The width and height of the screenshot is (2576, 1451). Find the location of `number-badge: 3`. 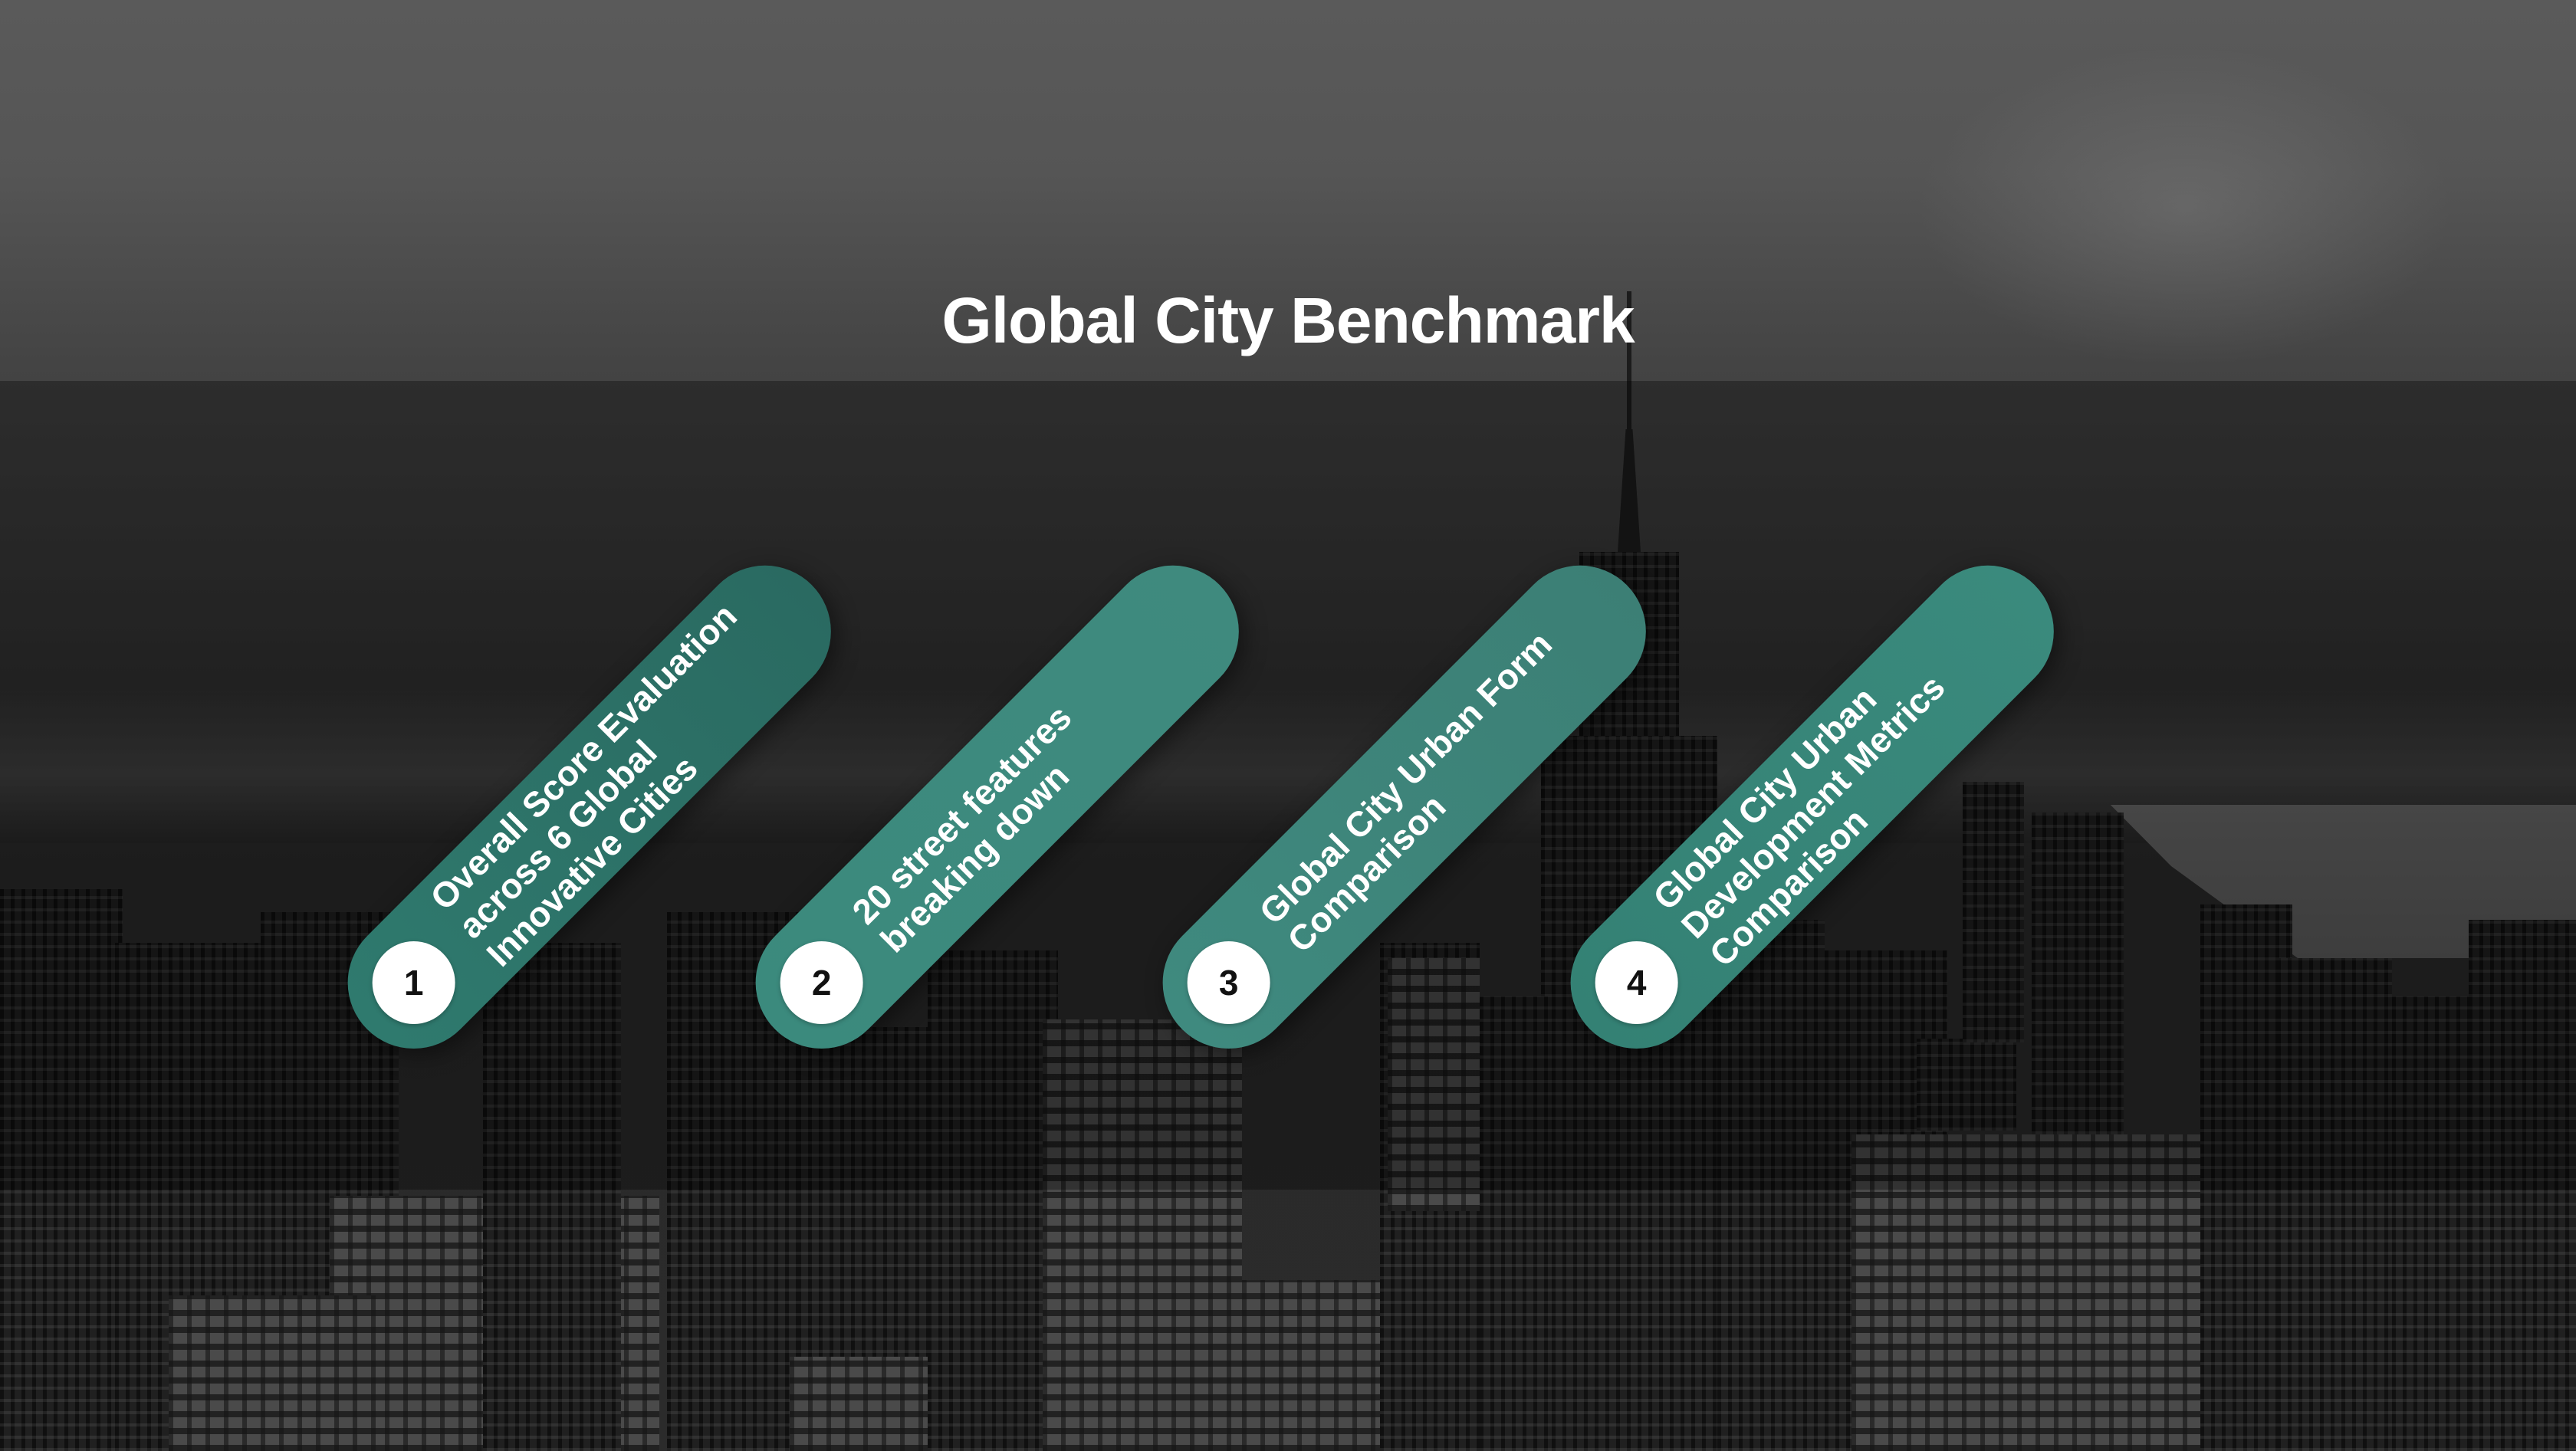

number-badge: 3 is located at coordinates (1228, 982).